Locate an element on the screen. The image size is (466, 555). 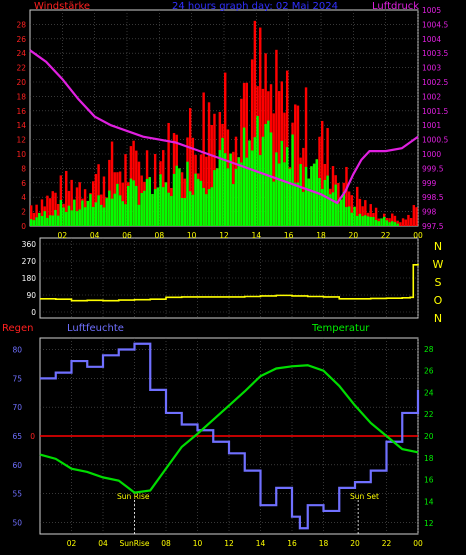
pressure-y-tick-label: 1005 is located at coordinates (431, 10).